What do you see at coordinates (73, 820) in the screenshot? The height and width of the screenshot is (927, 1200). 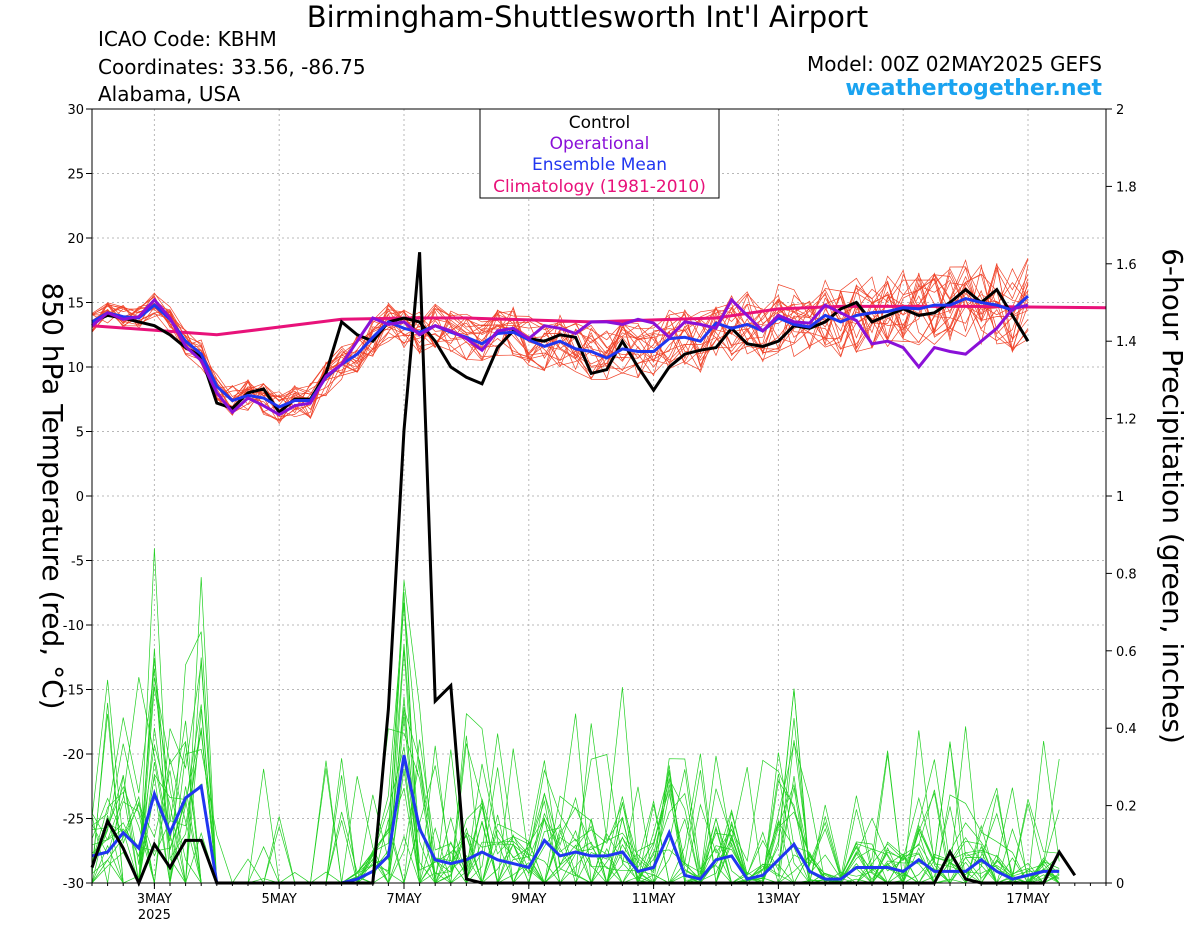 I see `y-left-tick-label: -25` at bounding box center [73, 820].